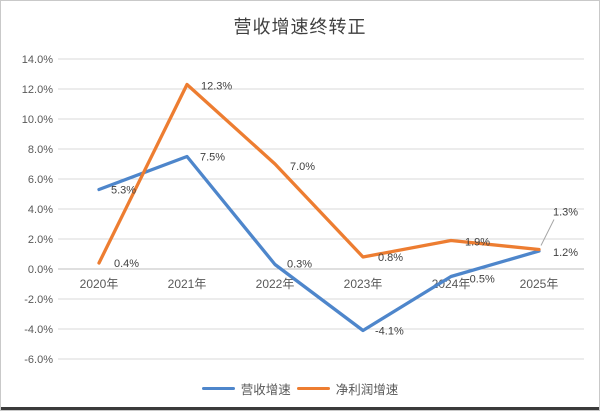 Image resolution: width=600 pixels, height=411 pixels. Describe the element at coordinates (300, 408) in the screenshot. I see `window-bottom-edge` at that location.